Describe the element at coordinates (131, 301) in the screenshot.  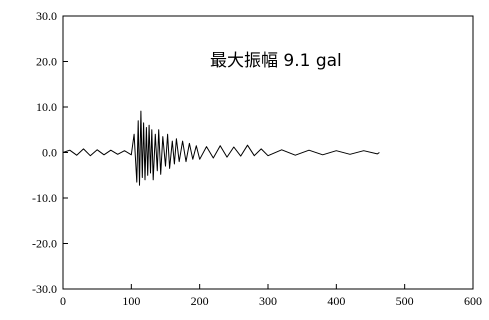
I see `x-tick-label: 100` at that location.